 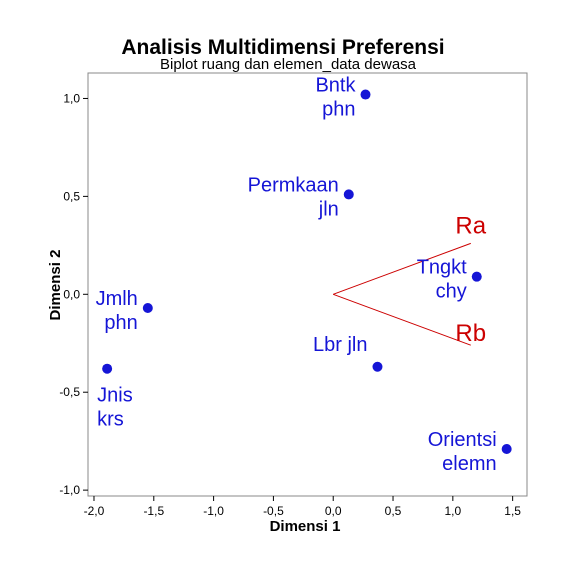 What do you see at coordinates (402, 268) in the screenshot?
I see `vector-line-ra` at bounding box center [402, 268].